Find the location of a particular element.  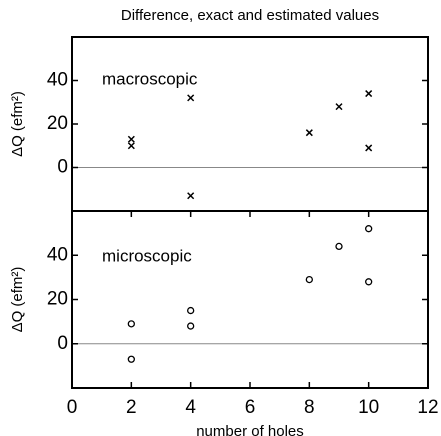

x-tick-label: 6 is located at coordinates (250, 407).